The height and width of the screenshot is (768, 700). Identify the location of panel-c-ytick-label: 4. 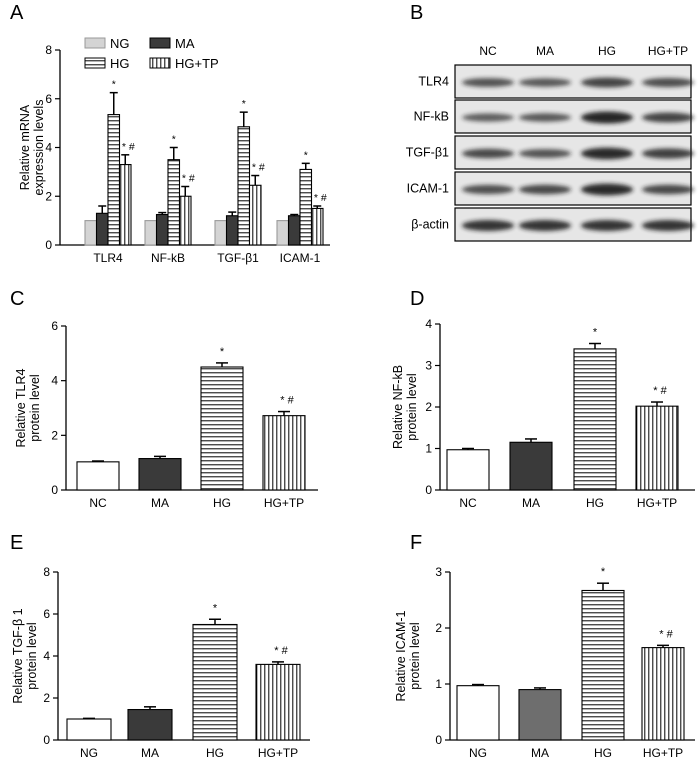
(54, 381).